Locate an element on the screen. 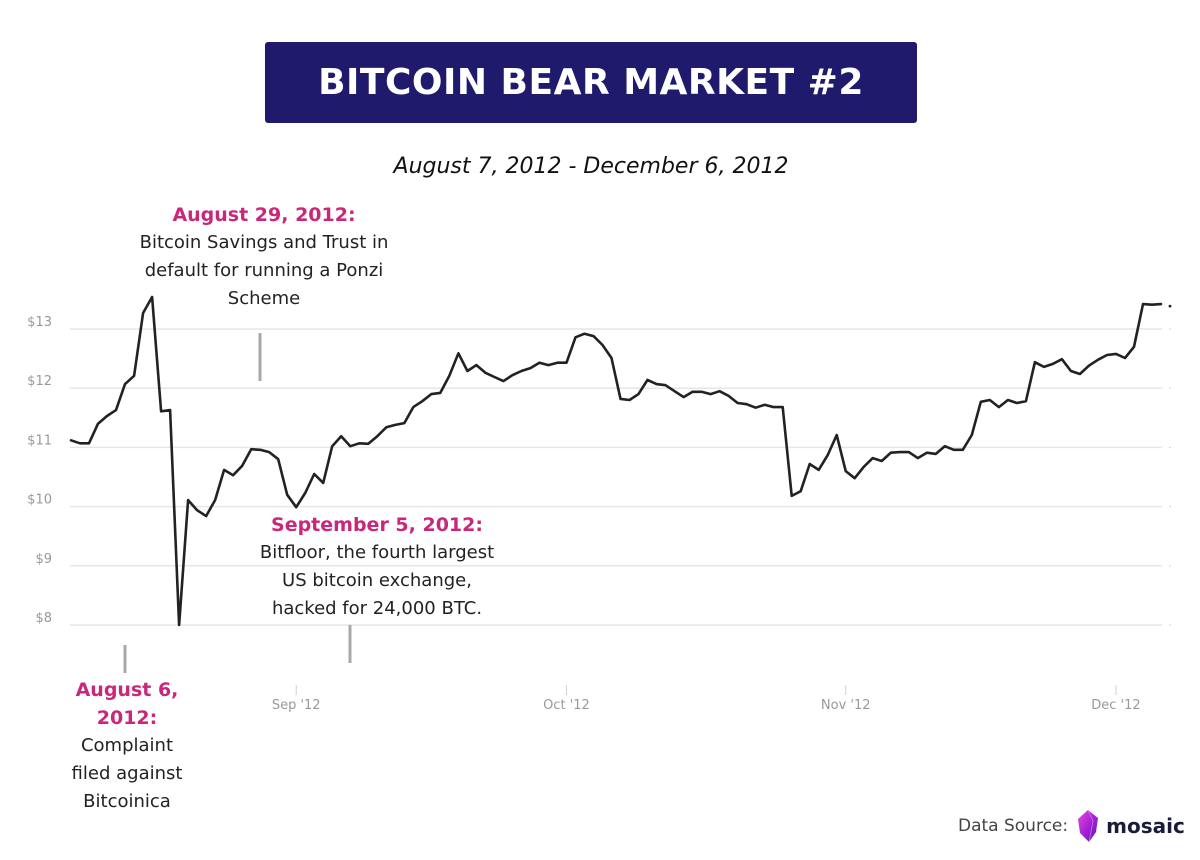 This screenshot has height=860, width=1200. y-tick-label: $8 is located at coordinates (43, 618).